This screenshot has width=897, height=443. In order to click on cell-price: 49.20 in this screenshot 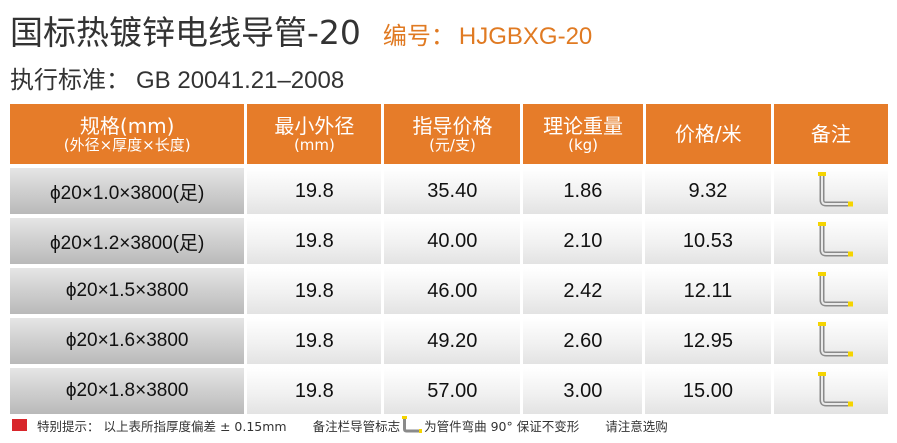, I will do `click(452, 341)`.